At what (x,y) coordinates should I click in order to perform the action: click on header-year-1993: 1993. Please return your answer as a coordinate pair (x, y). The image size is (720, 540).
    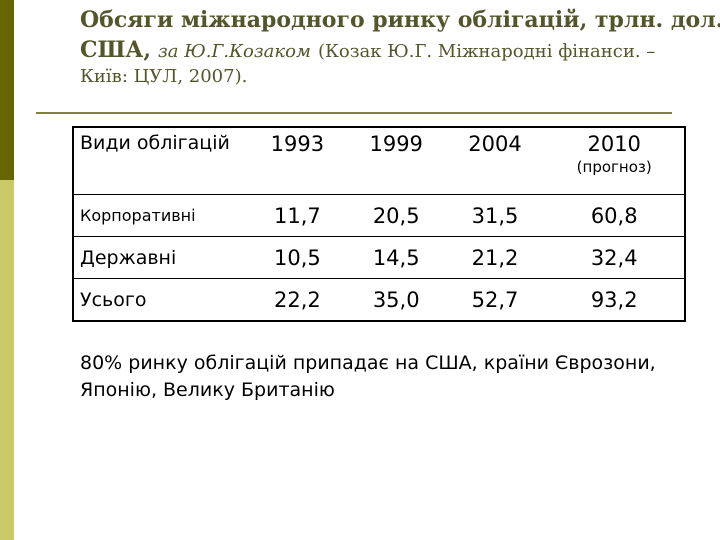
    Looking at the image, I should click on (297, 161).